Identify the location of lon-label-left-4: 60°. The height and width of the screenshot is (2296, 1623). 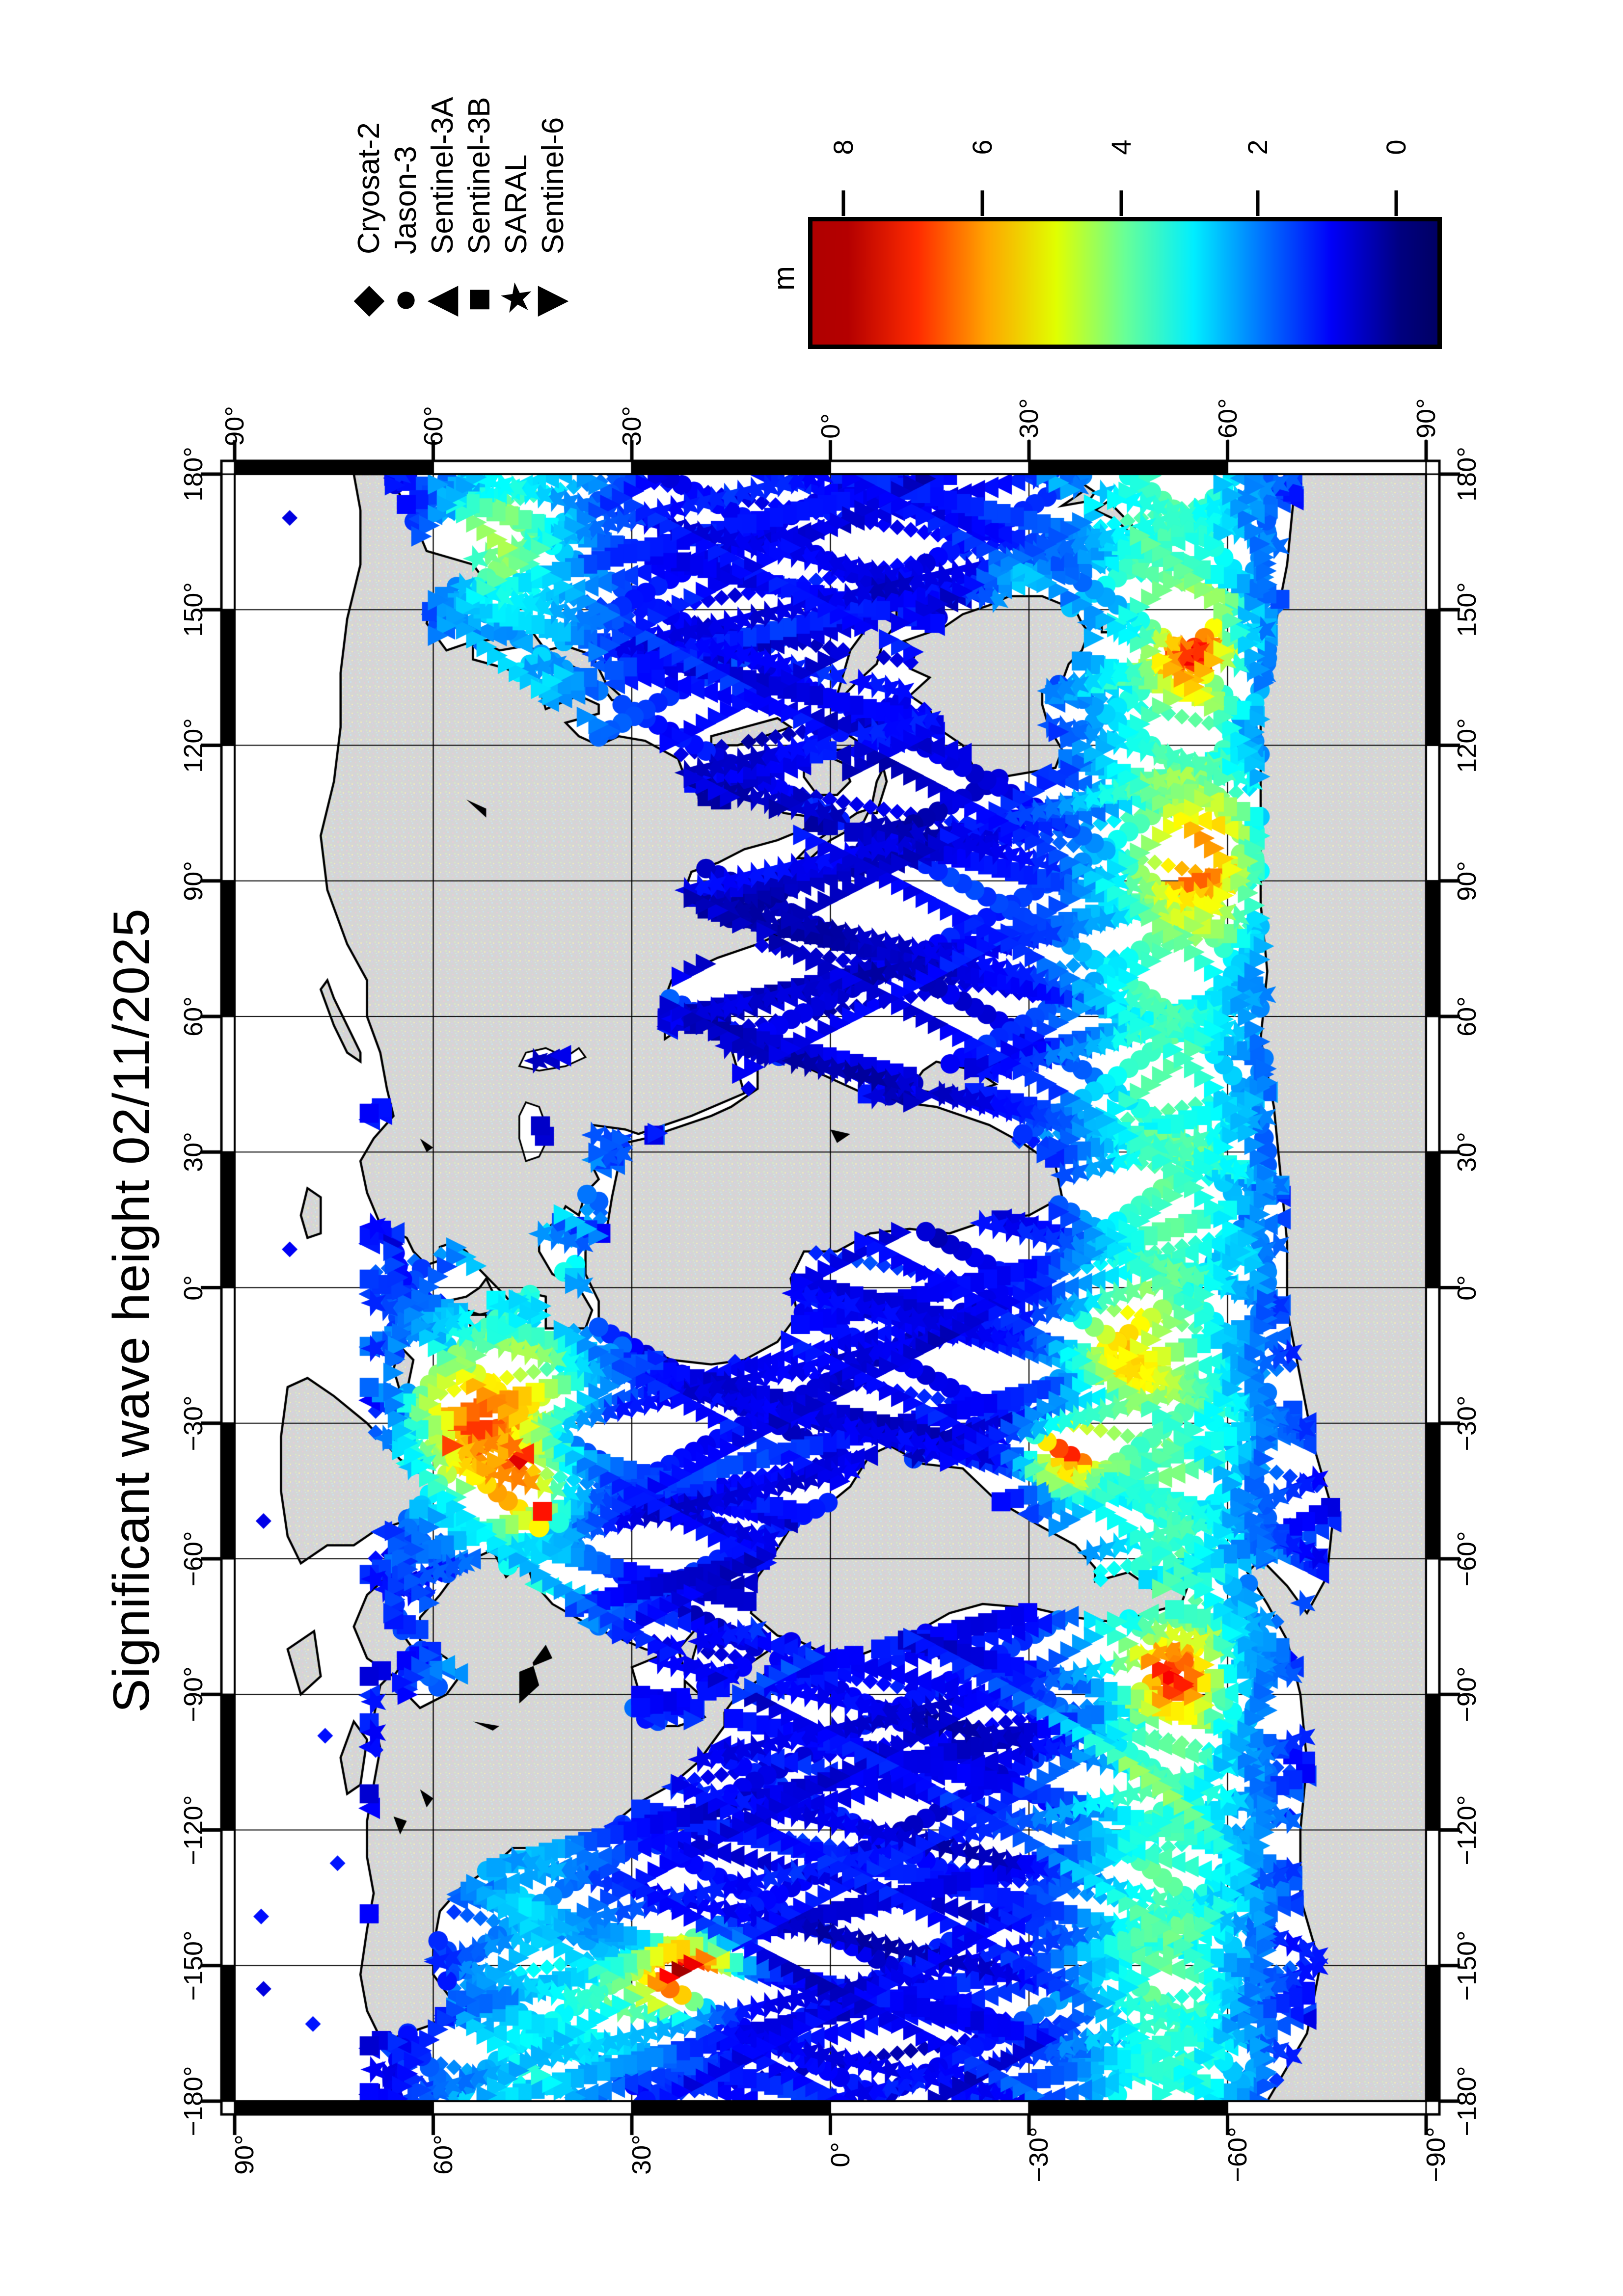
(194, 1016).